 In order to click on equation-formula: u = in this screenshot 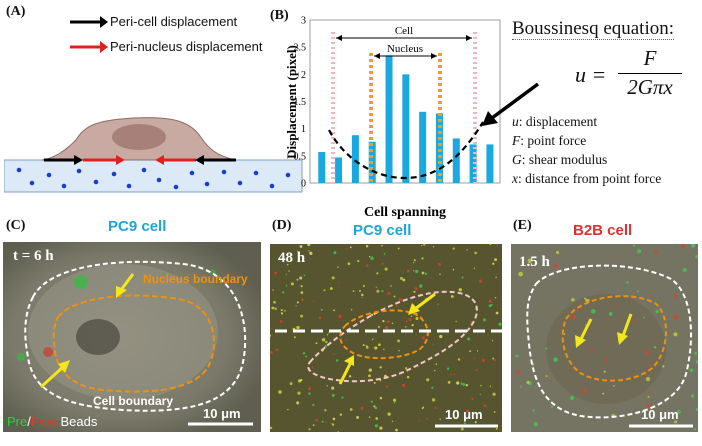, I will do `click(591, 74)`.